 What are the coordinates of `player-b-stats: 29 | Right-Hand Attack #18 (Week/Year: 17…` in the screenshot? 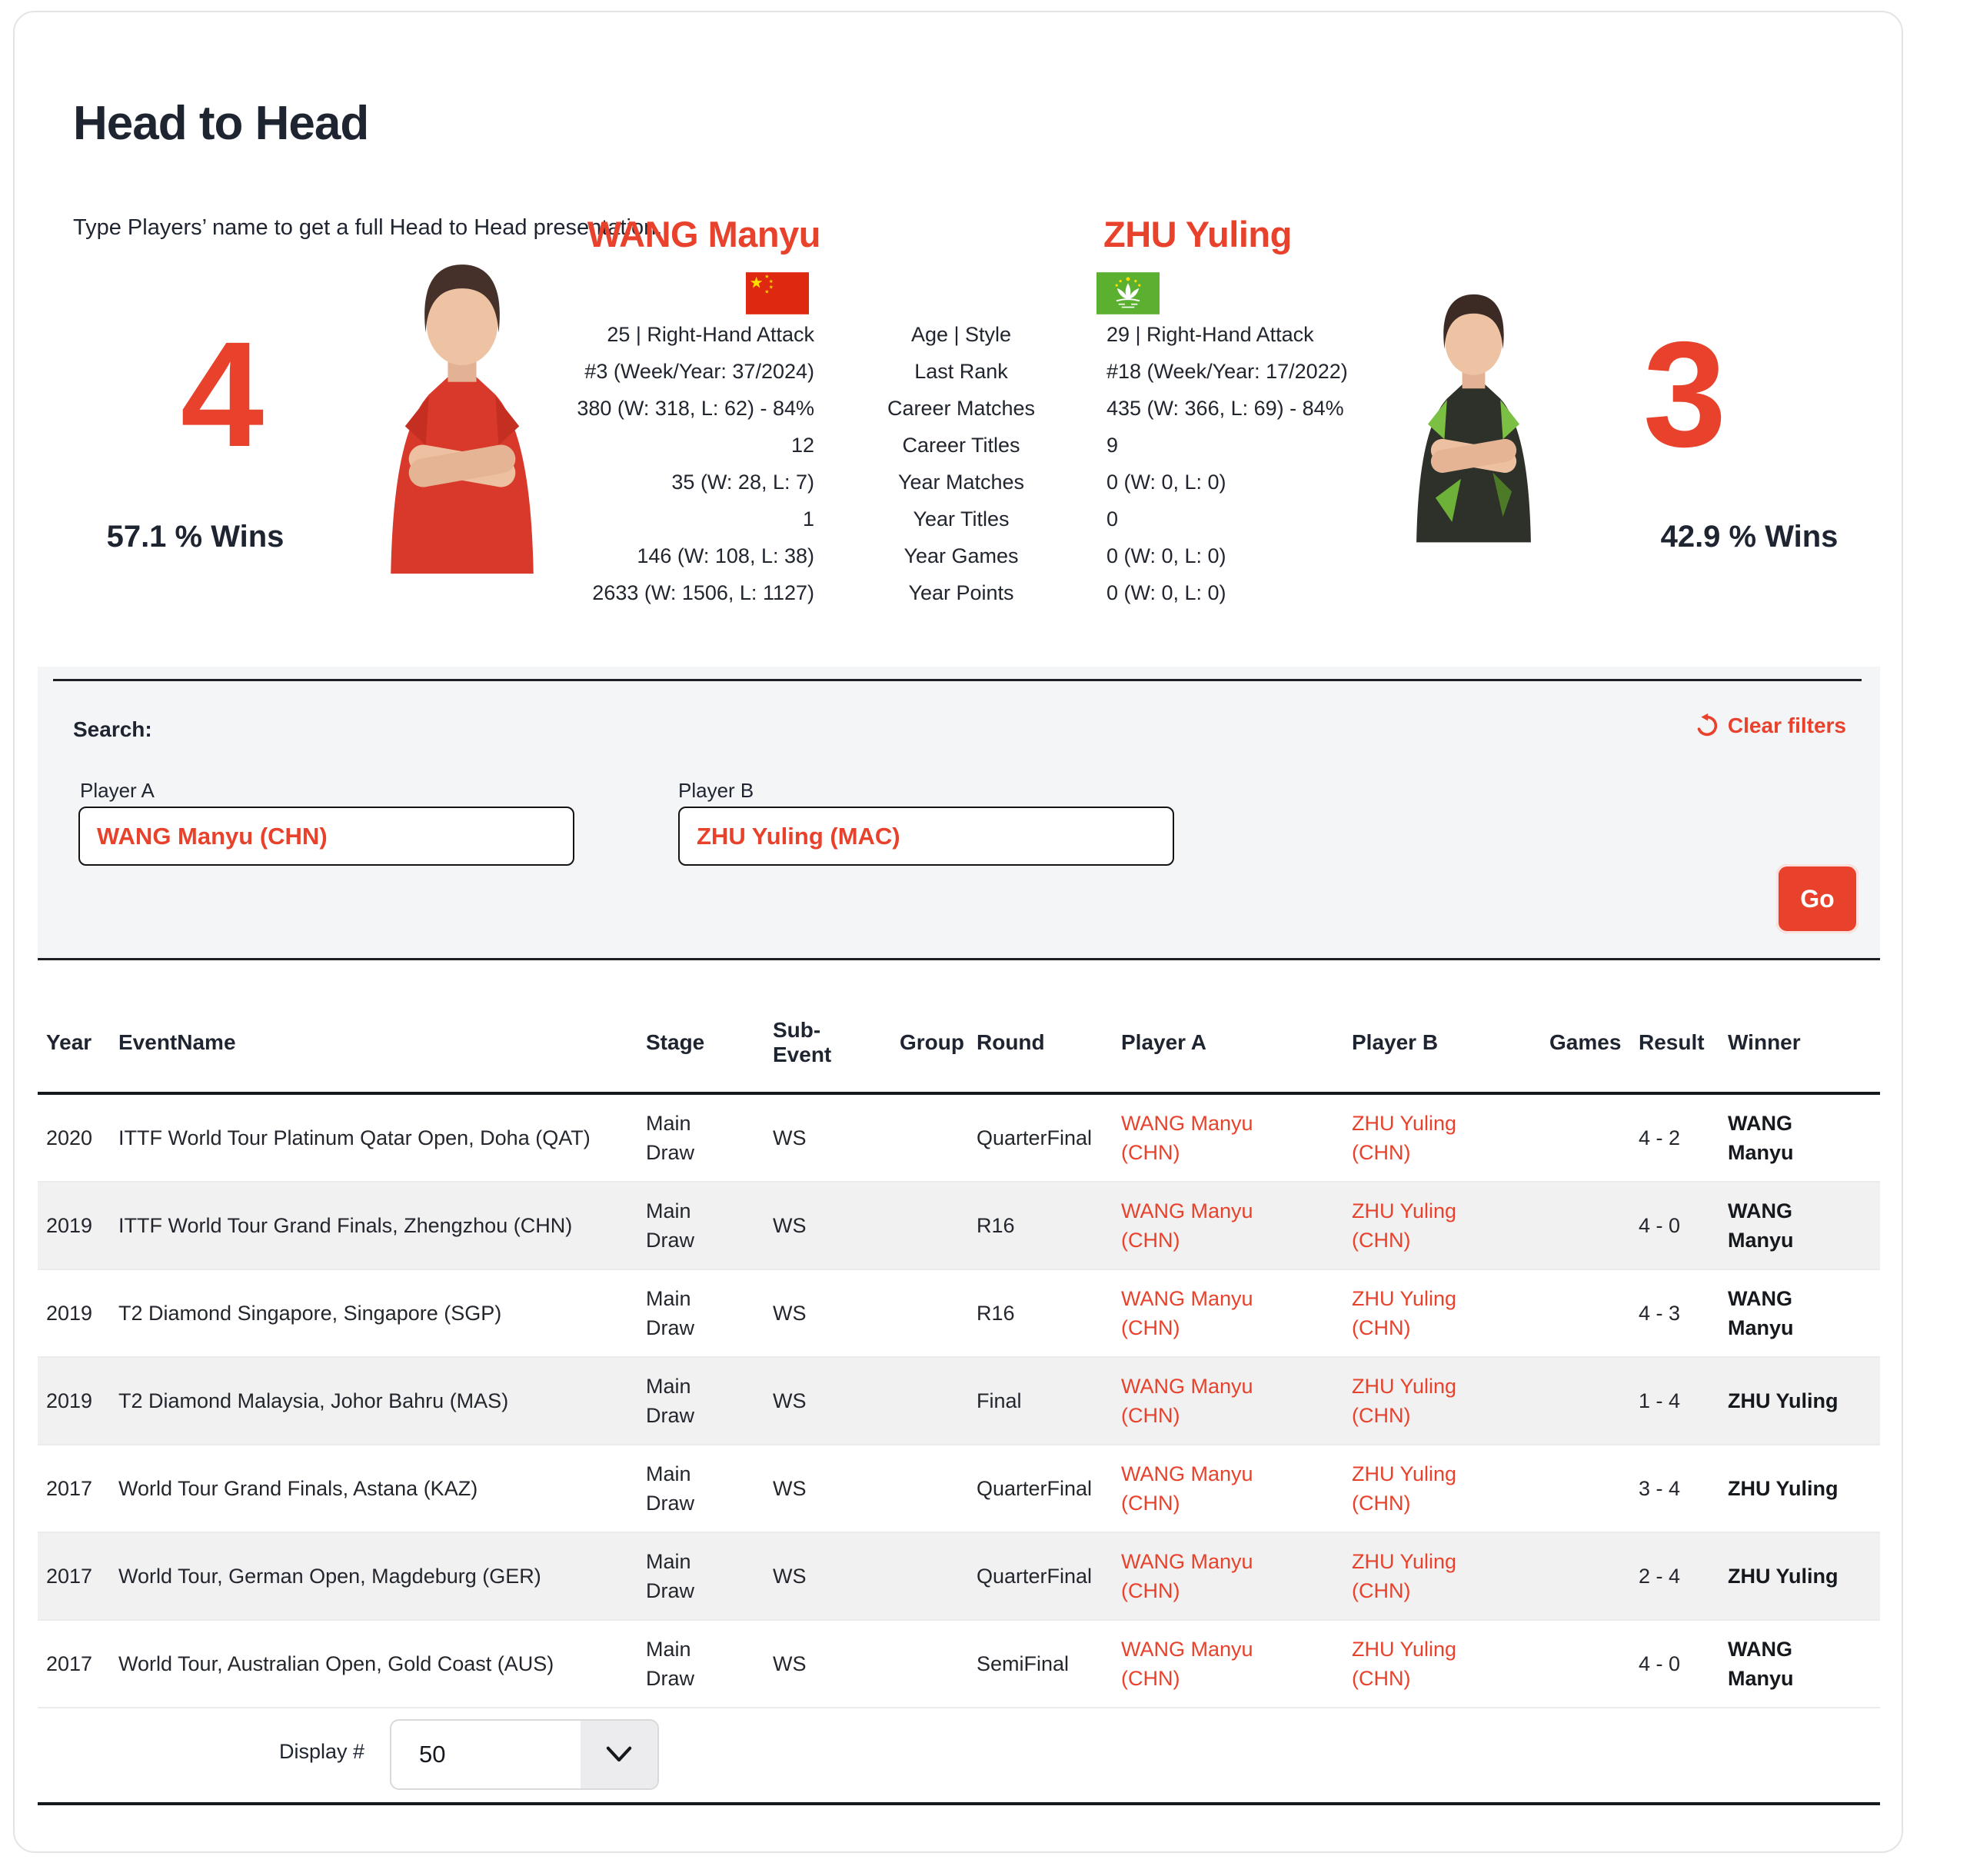 It's located at (1306, 463).